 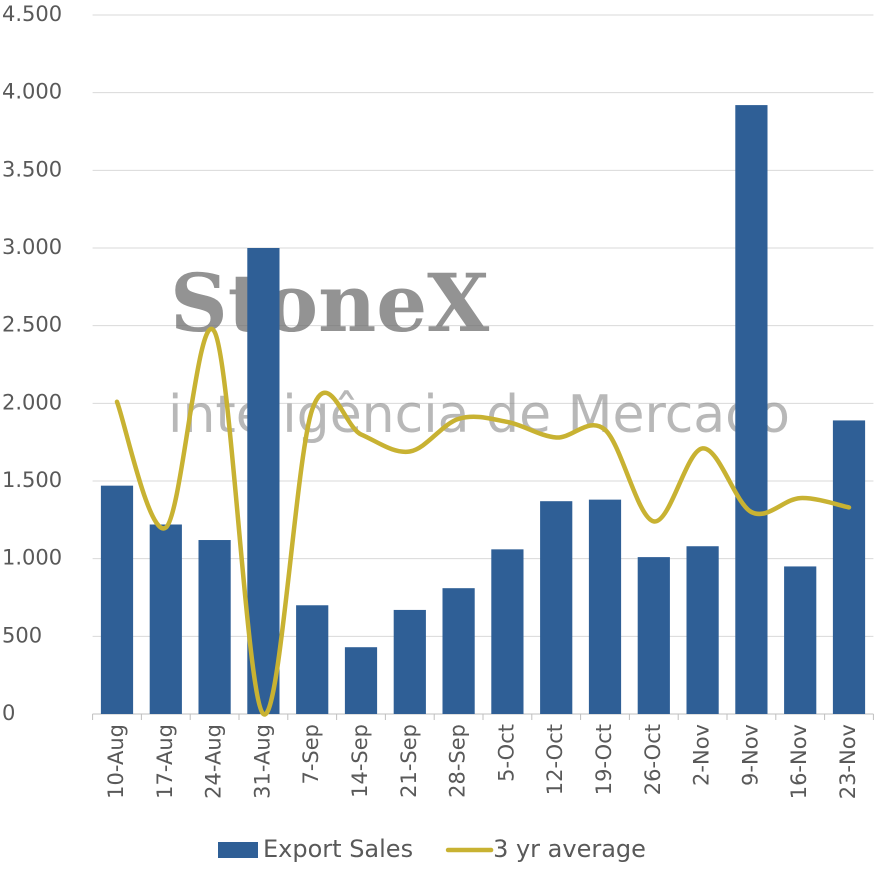 What do you see at coordinates (32, 558) in the screenshot?
I see `y-tick-label: 1.000` at bounding box center [32, 558].